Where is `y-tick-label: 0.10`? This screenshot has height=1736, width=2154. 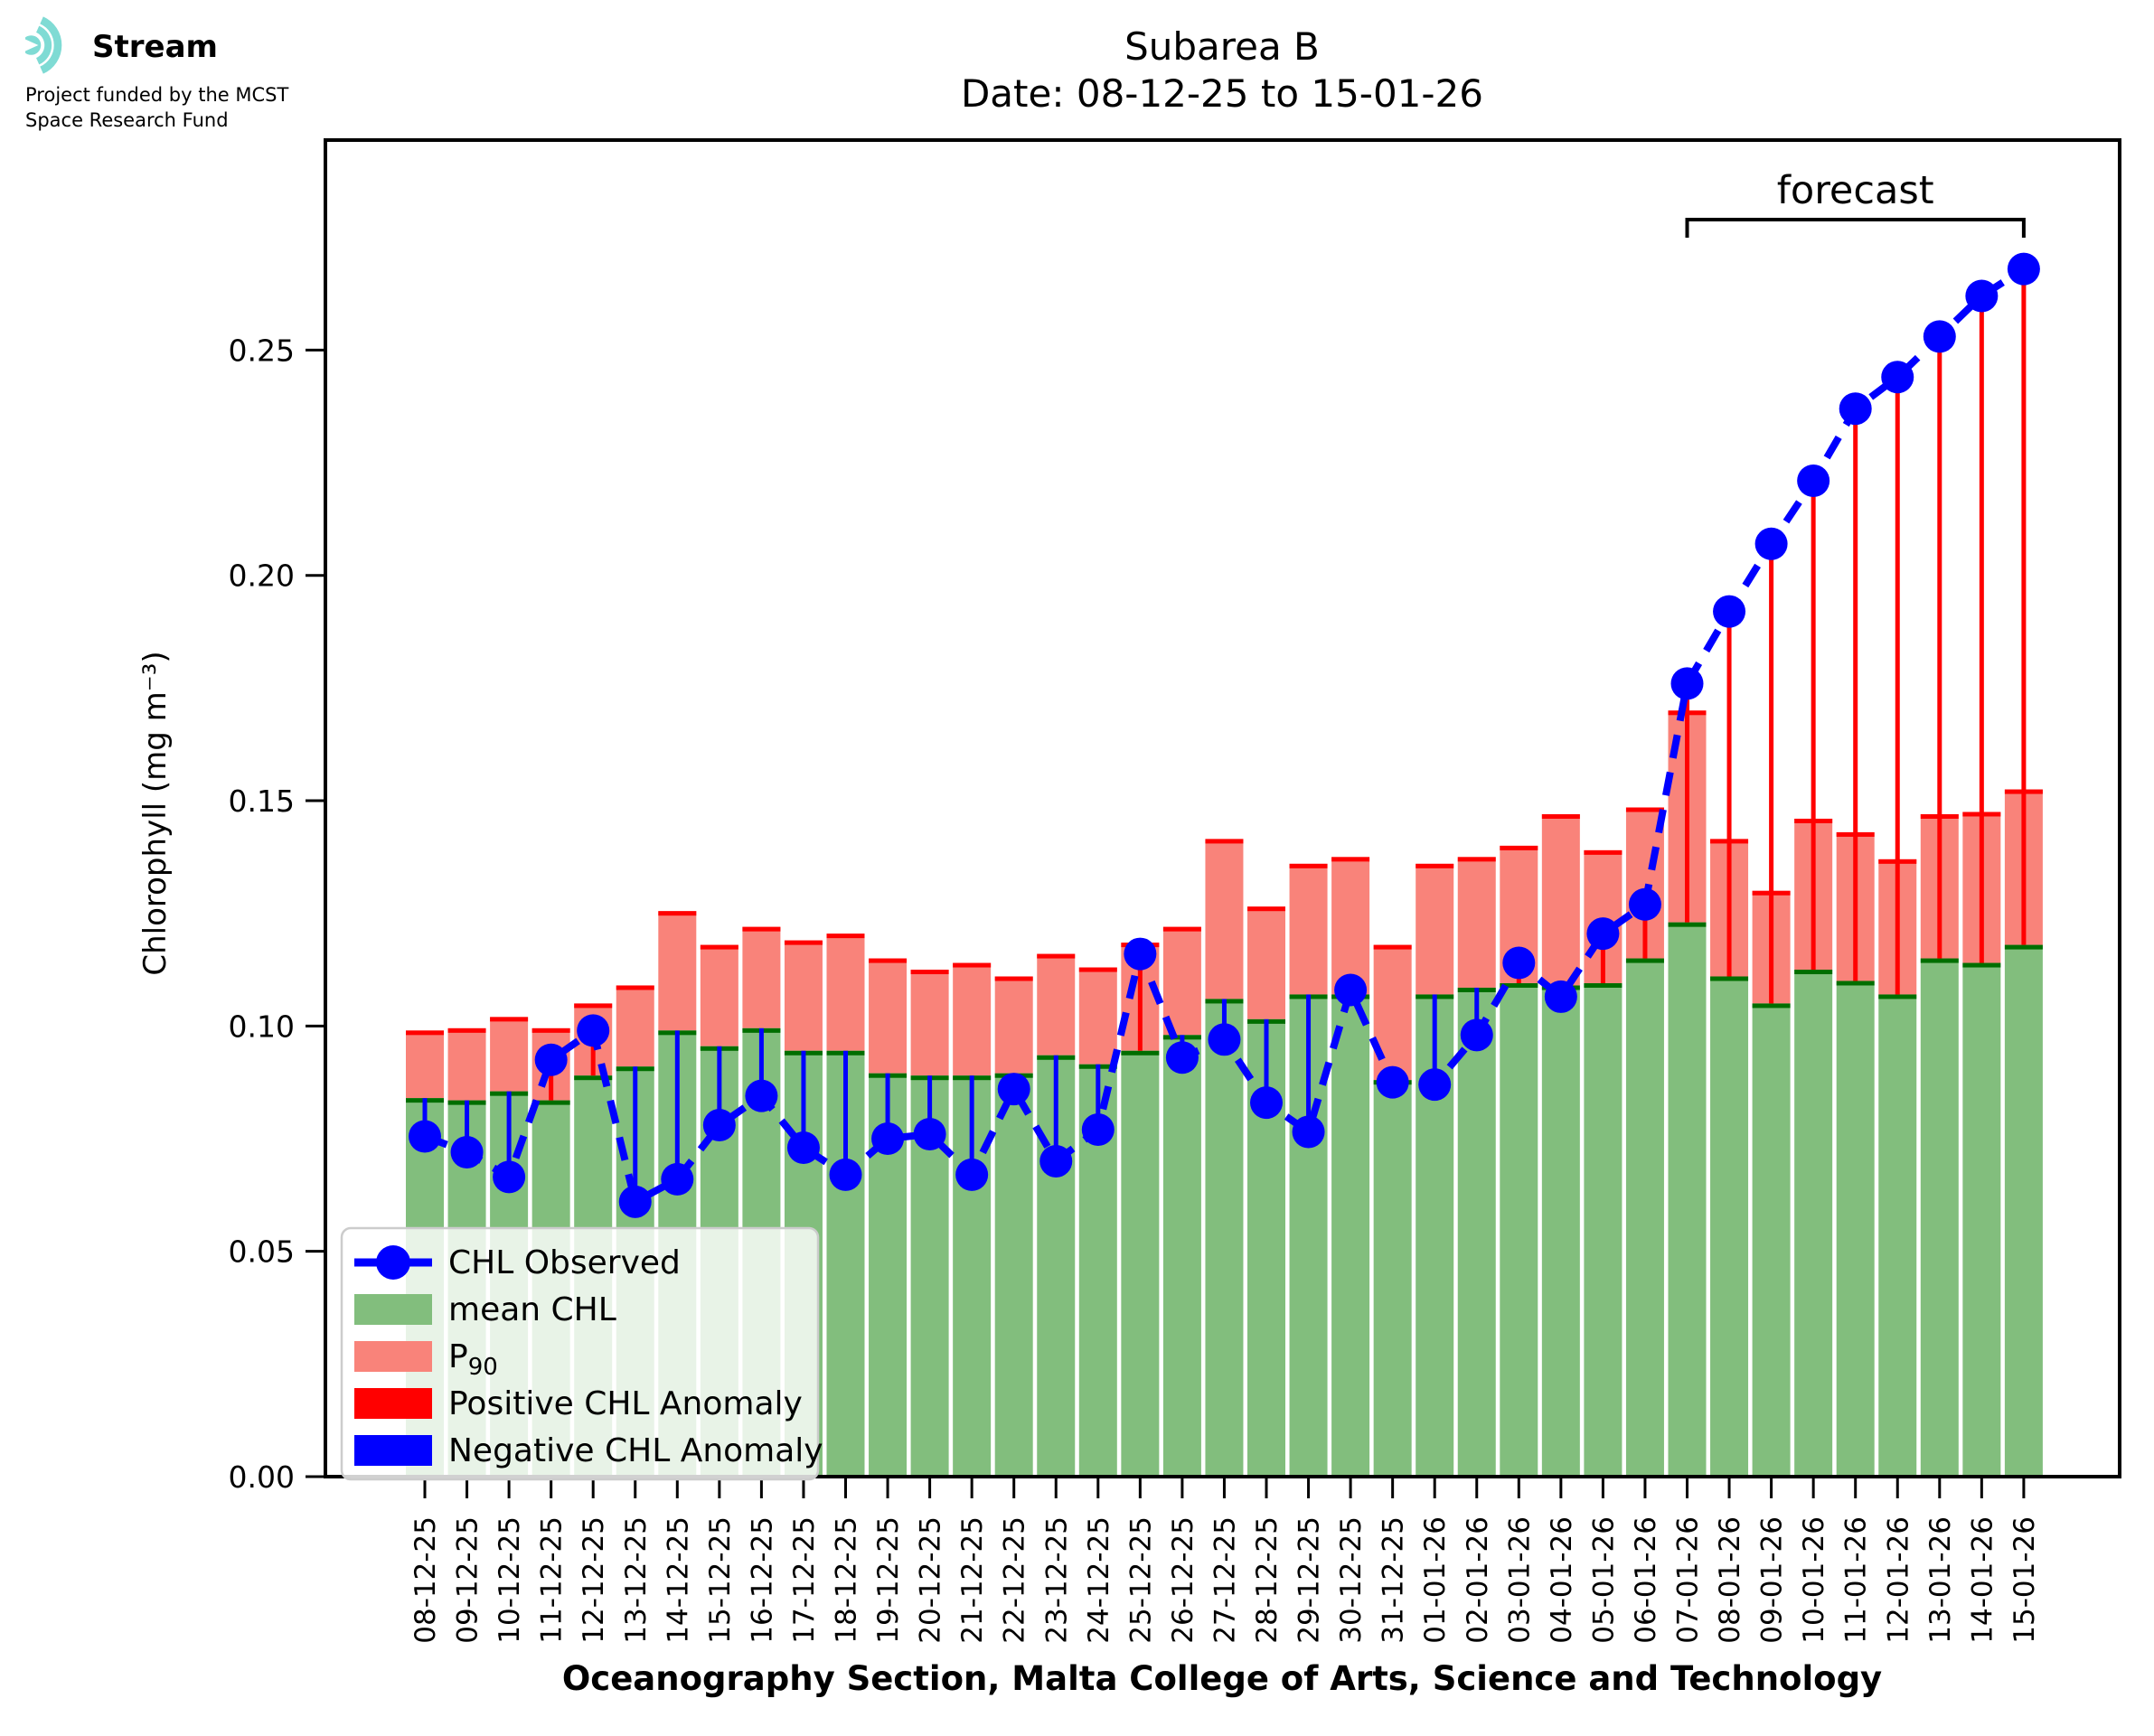
y-tick-label: 0.10 is located at coordinates (262, 1026).